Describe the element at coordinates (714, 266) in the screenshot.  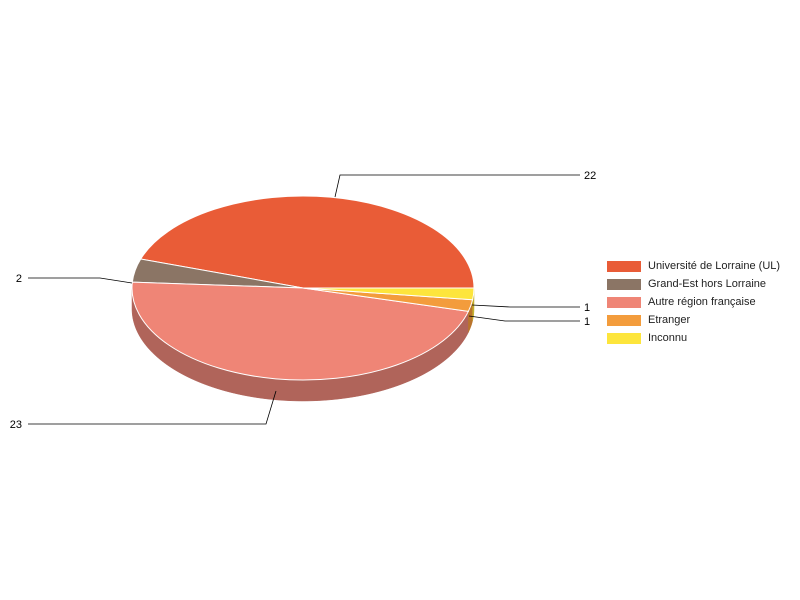
I see `legend-label: Université de Lorraine (UL)` at that location.